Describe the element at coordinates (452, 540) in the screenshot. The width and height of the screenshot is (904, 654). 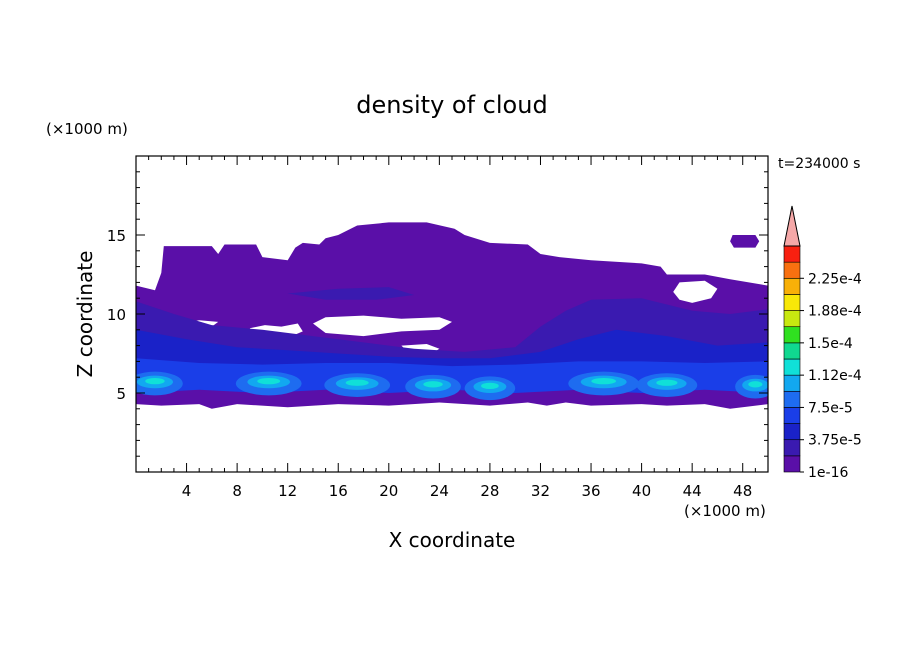
I see `x-axis-label: X coordinate` at that location.